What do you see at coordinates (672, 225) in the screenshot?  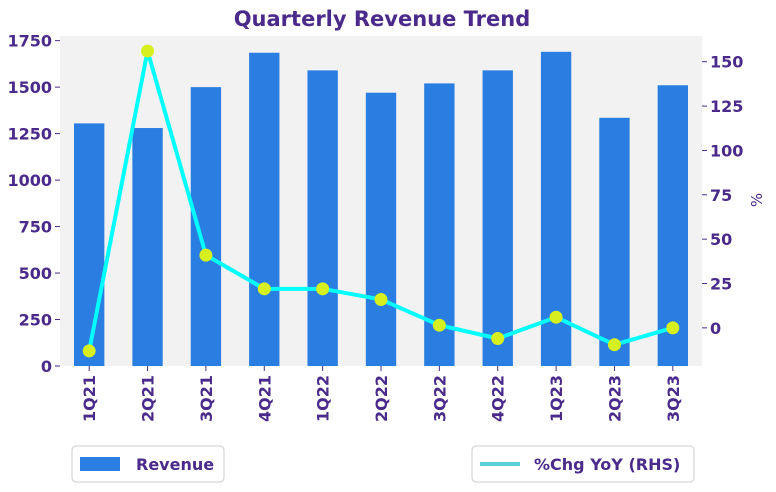 I see `bar-3Q23` at bounding box center [672, 225].